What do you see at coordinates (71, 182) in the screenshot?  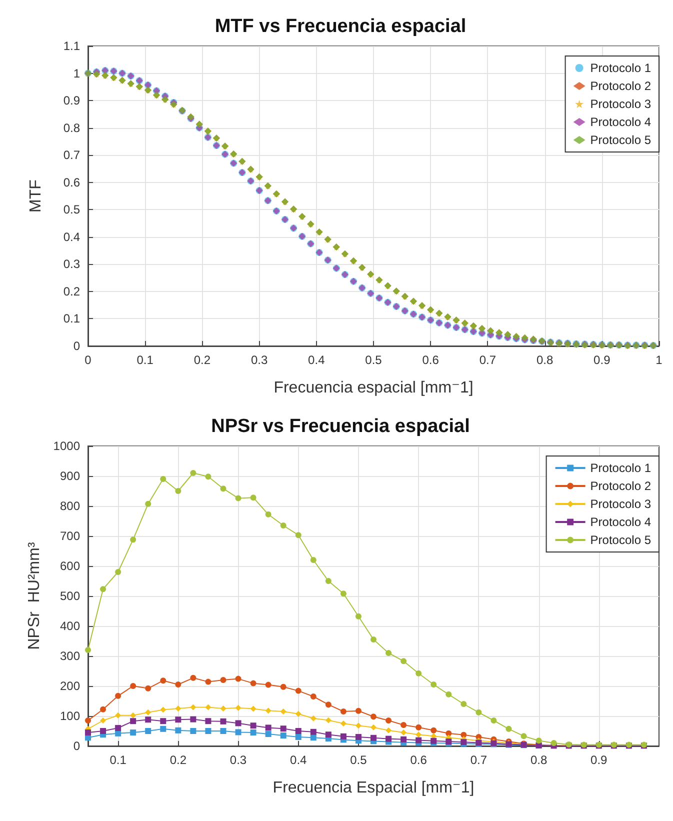 I see `y-tick-label: 0.6` at bounding box center [71, 182].